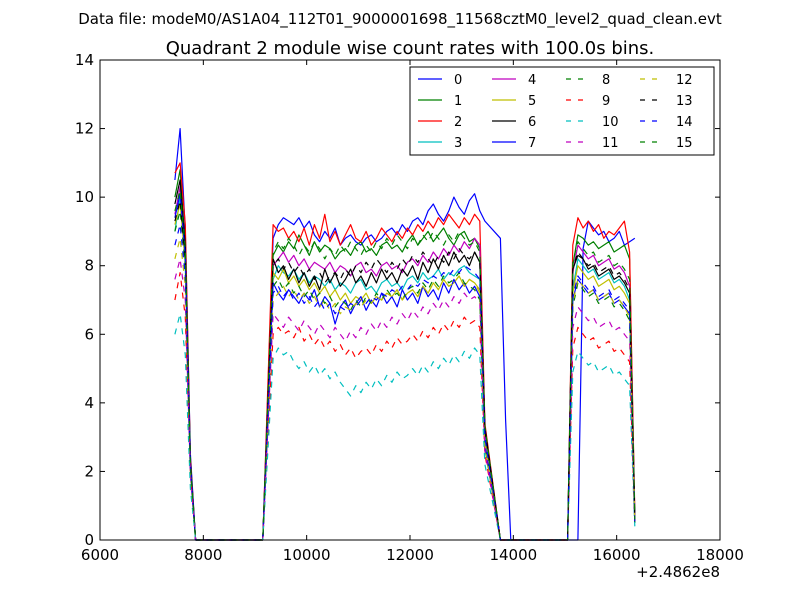 Image resolution: width=800 pixels, height=600 pixels. Describe the element at coordinates (684, 143) in the screenshot. I see `legend-label-15: 15` at that location.